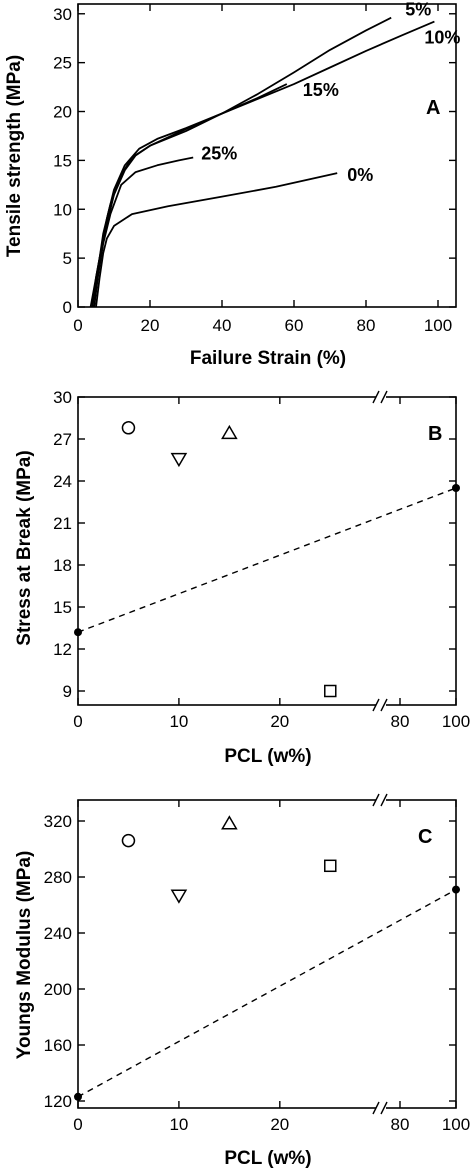  What do you see at coordinates (143, 232) in the screenshot?
I see `series-line-25pct` at bounding box center [143, 232].